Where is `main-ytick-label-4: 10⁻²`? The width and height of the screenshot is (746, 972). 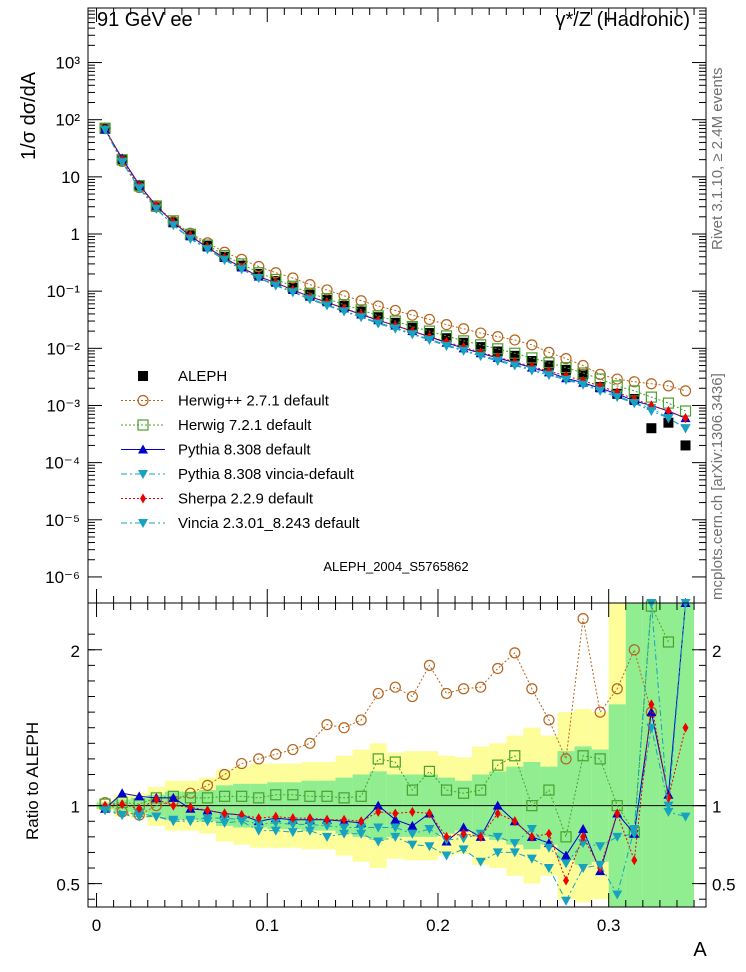 main-ytick-label-4: 10⁻² is located at coordinates (63, 348).